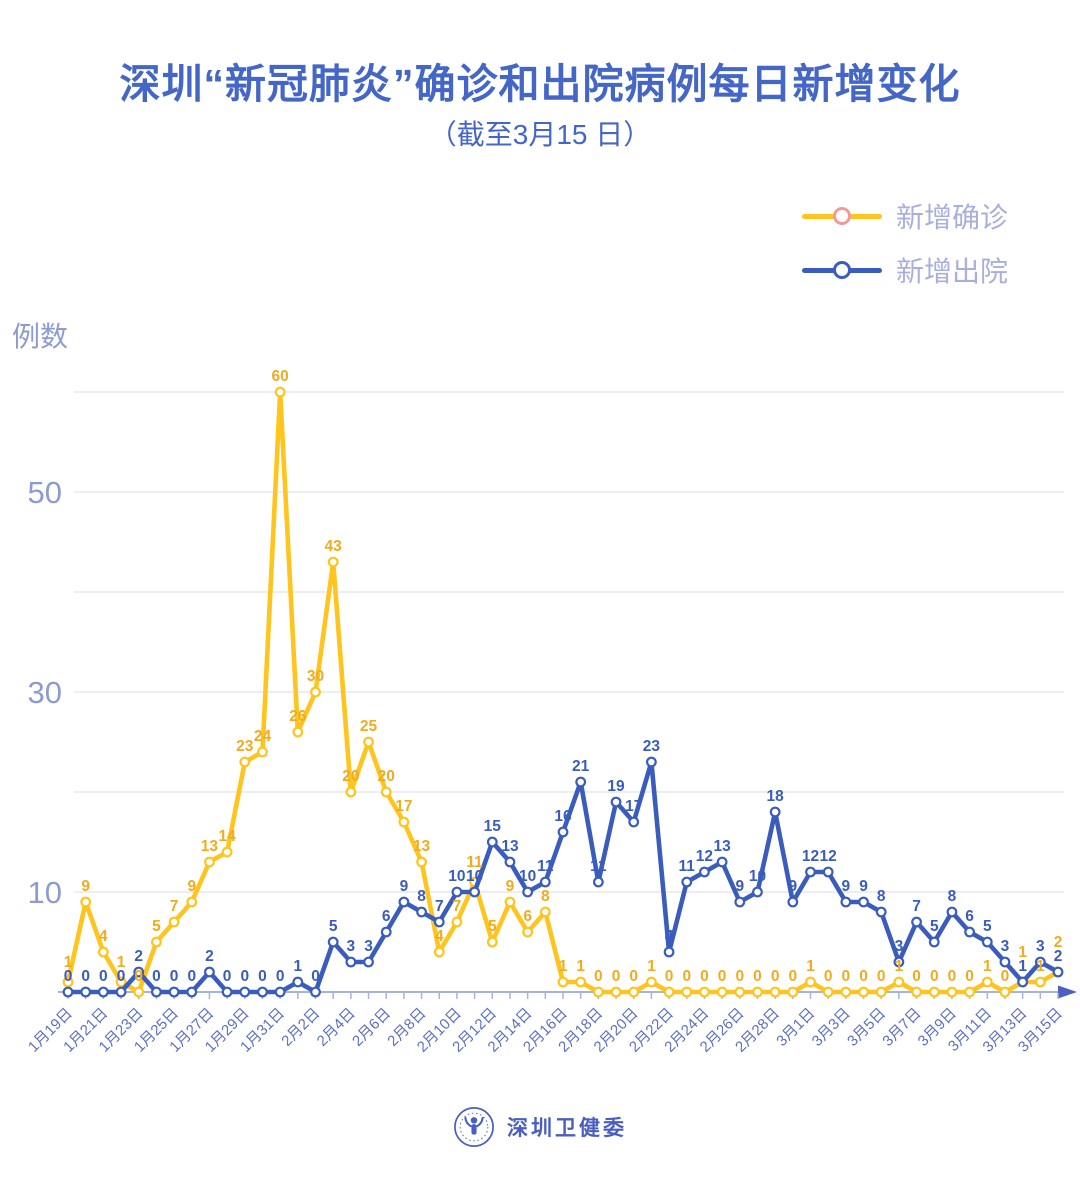 Image resolution: width=1080 pixels, height=1183 pixels. What do you see at coordinates (951, 217) in the screenshot?
I see `legend-label-confirmed: 新增确诊` at bounding box center [951, 217].